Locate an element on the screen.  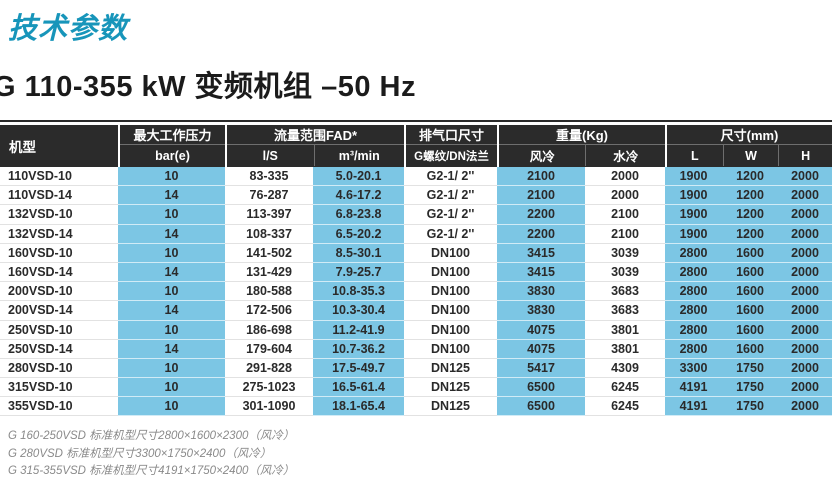
value-cell: 3683 is located at coordinates (625, 311).